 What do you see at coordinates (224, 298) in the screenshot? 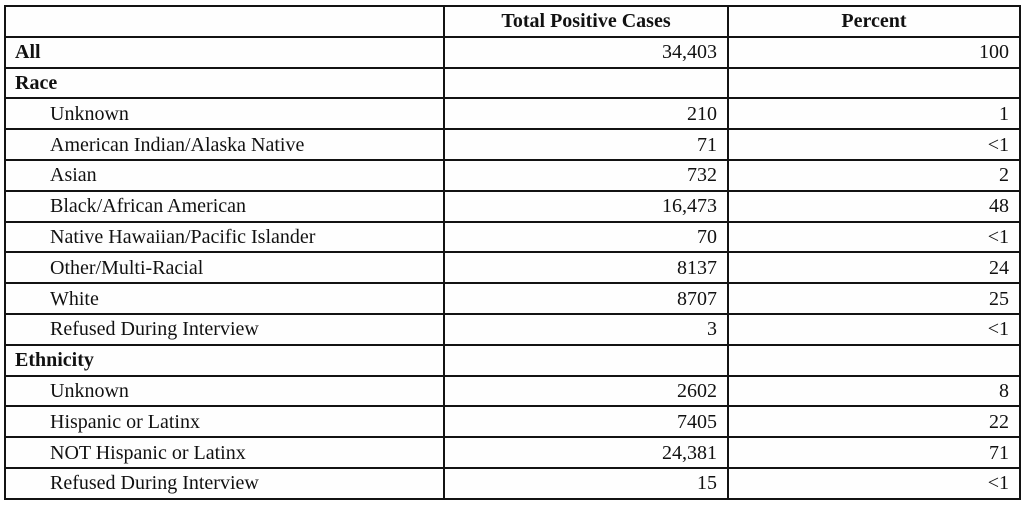
I see `row-label: White` at bounding box center [224, 298].